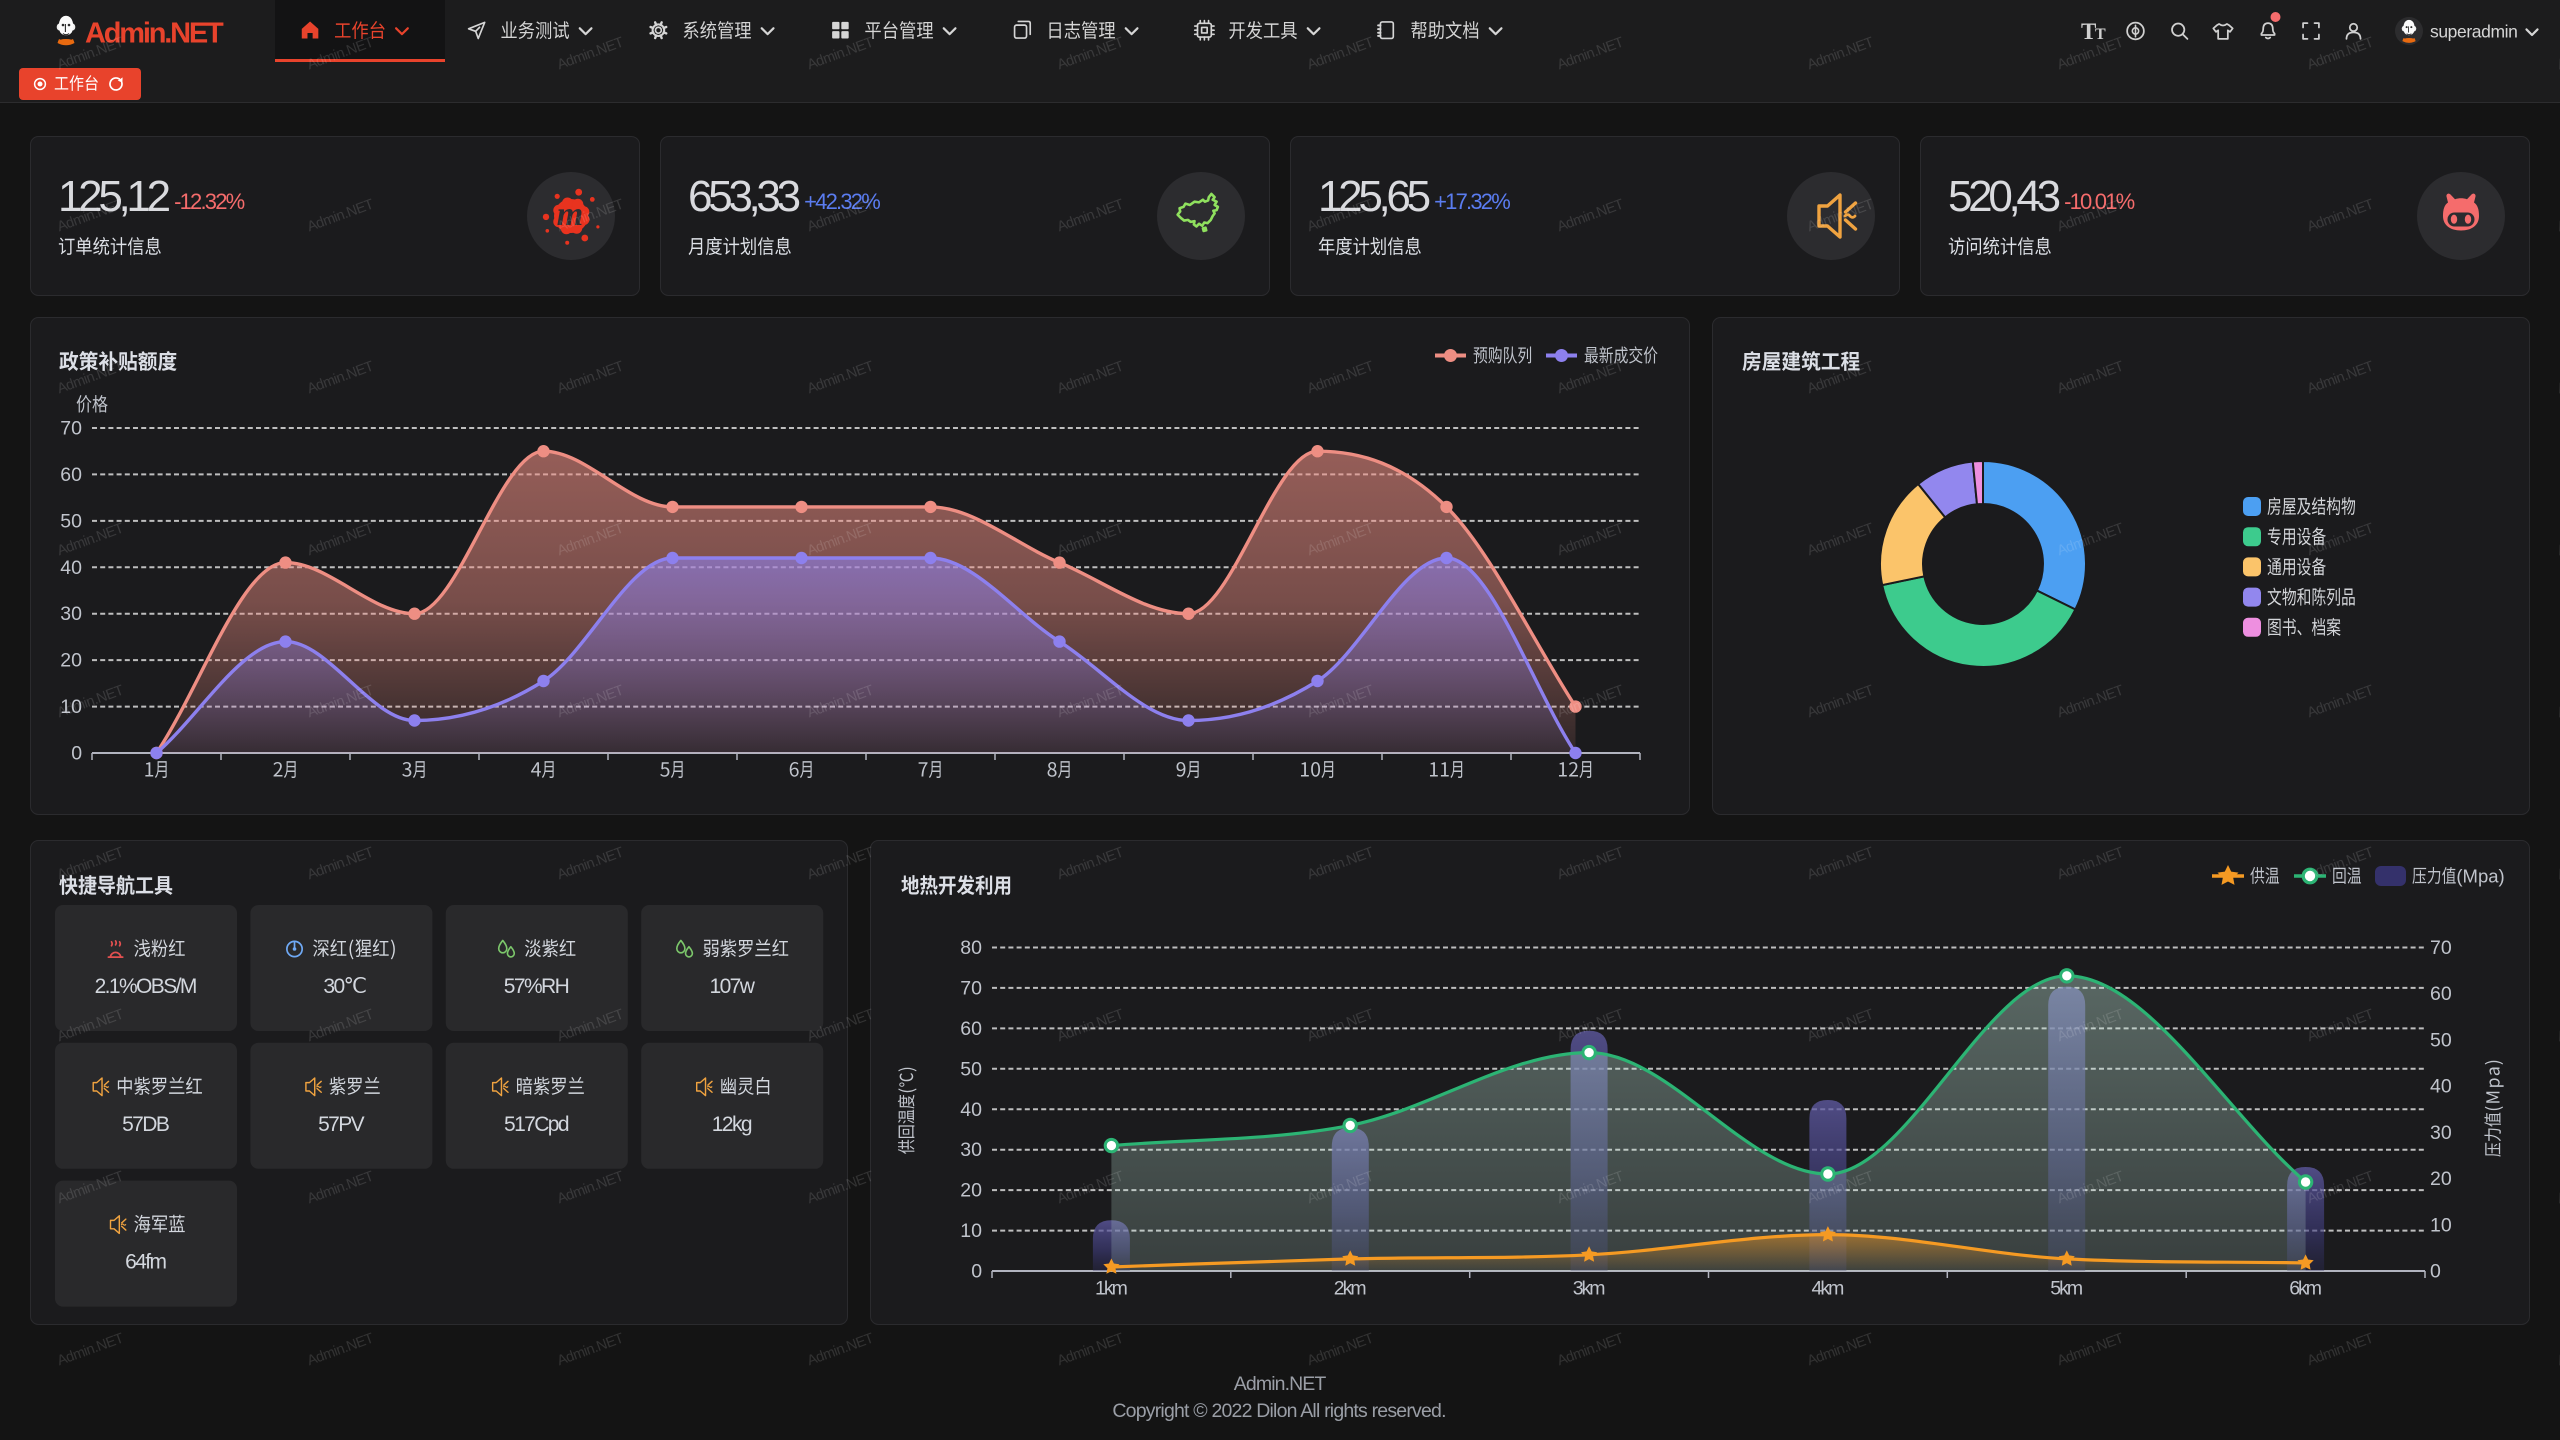  Describe the element at coordinates (971, 948) in the screenshot. I see `svg-text: 80` at that location.